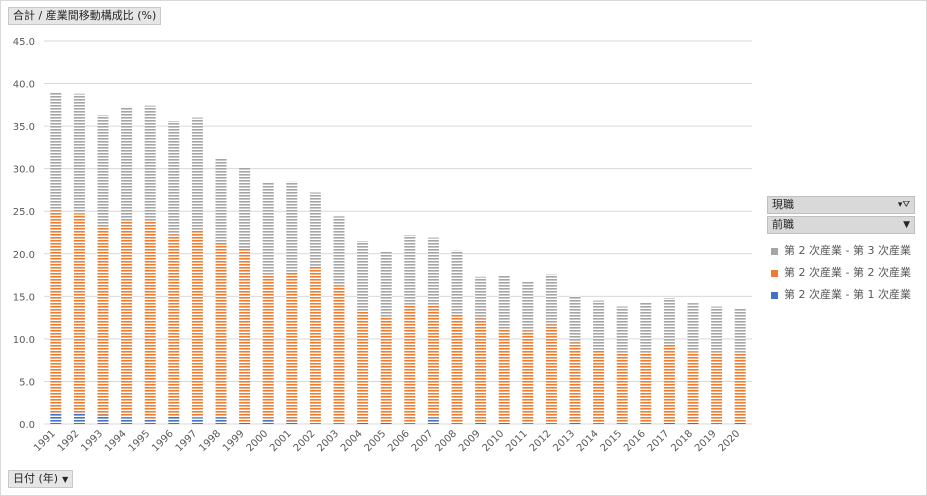 This screenshot has height=496, width=927. Describe the element at coordinates (24, 340) in the screenshot. I see `y-tick-label: 10.0` at that location.